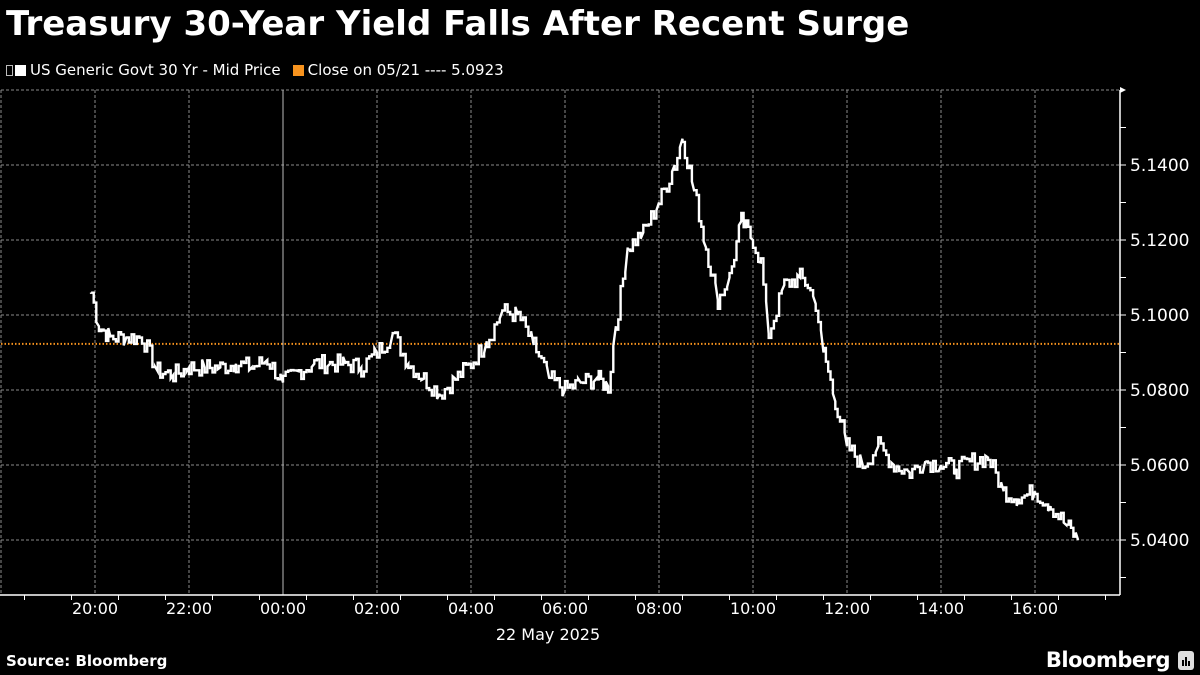 The height and width of the screenshot is (675, 1200). I want to click on x-tick-label: 22:00, so click(189, 608).